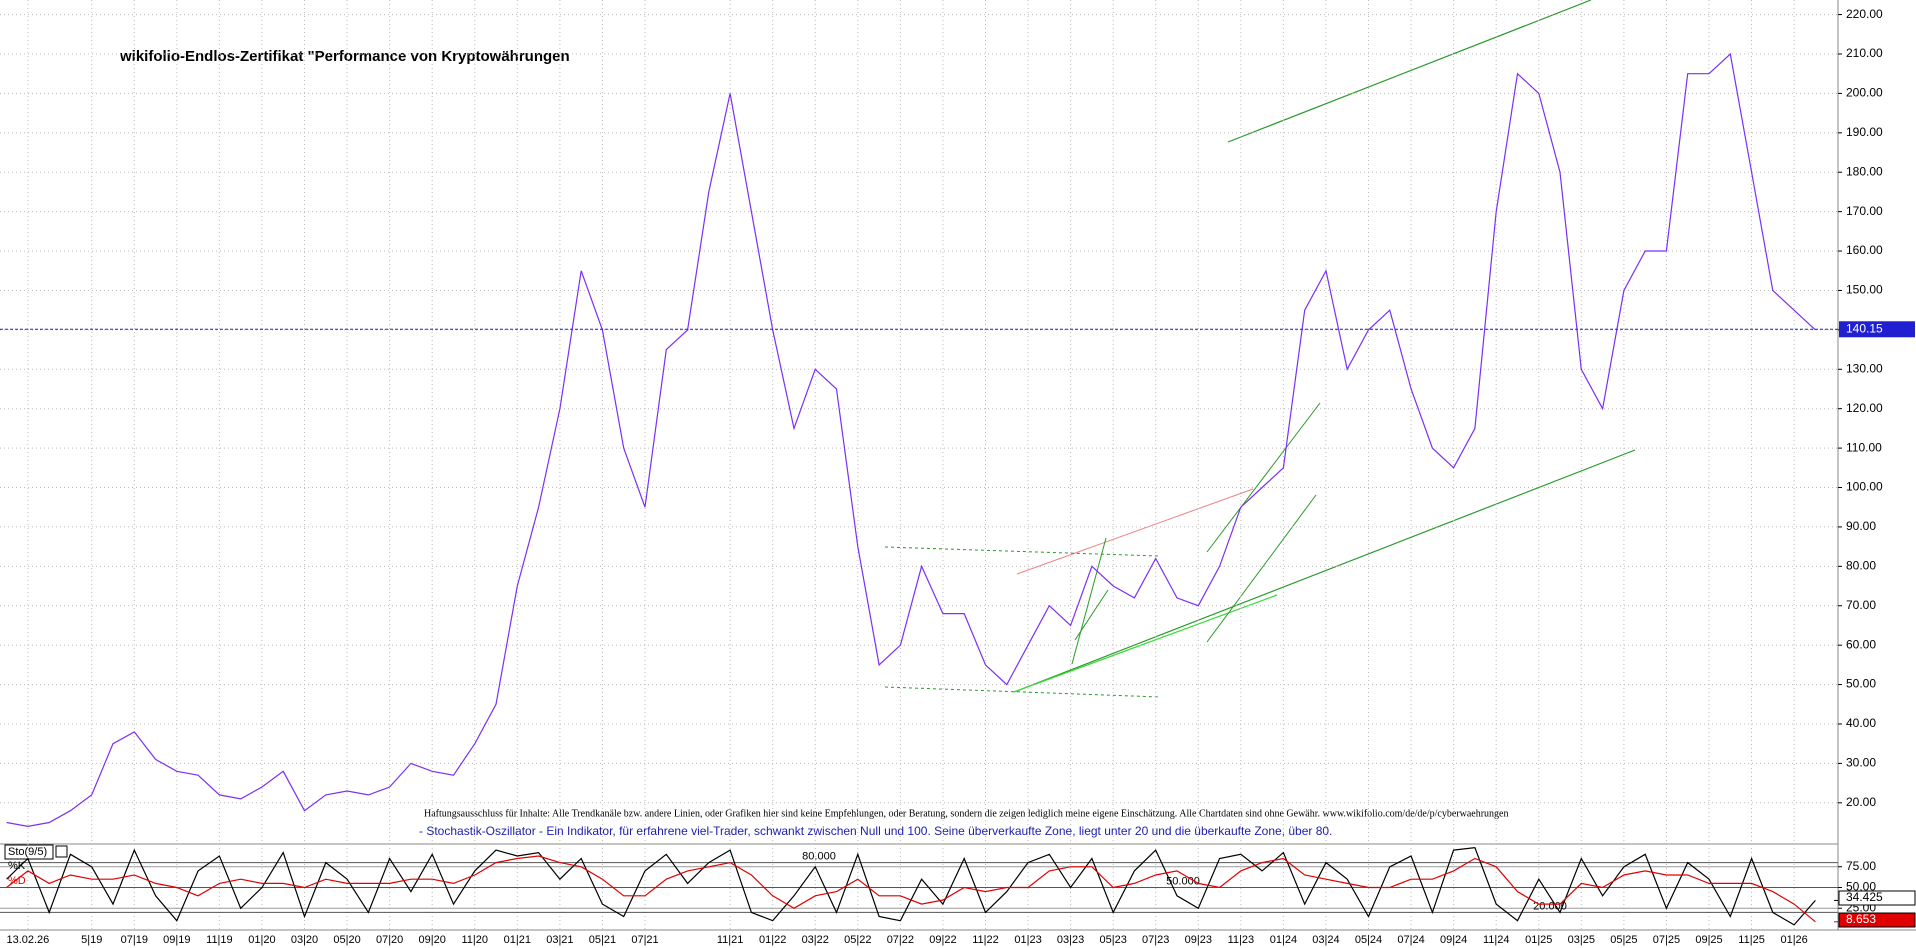  What do you see at coordinates (1864, 897) in the screenshot?
I see `last-value-label: 34.425` at bounding box center [1864, 897].